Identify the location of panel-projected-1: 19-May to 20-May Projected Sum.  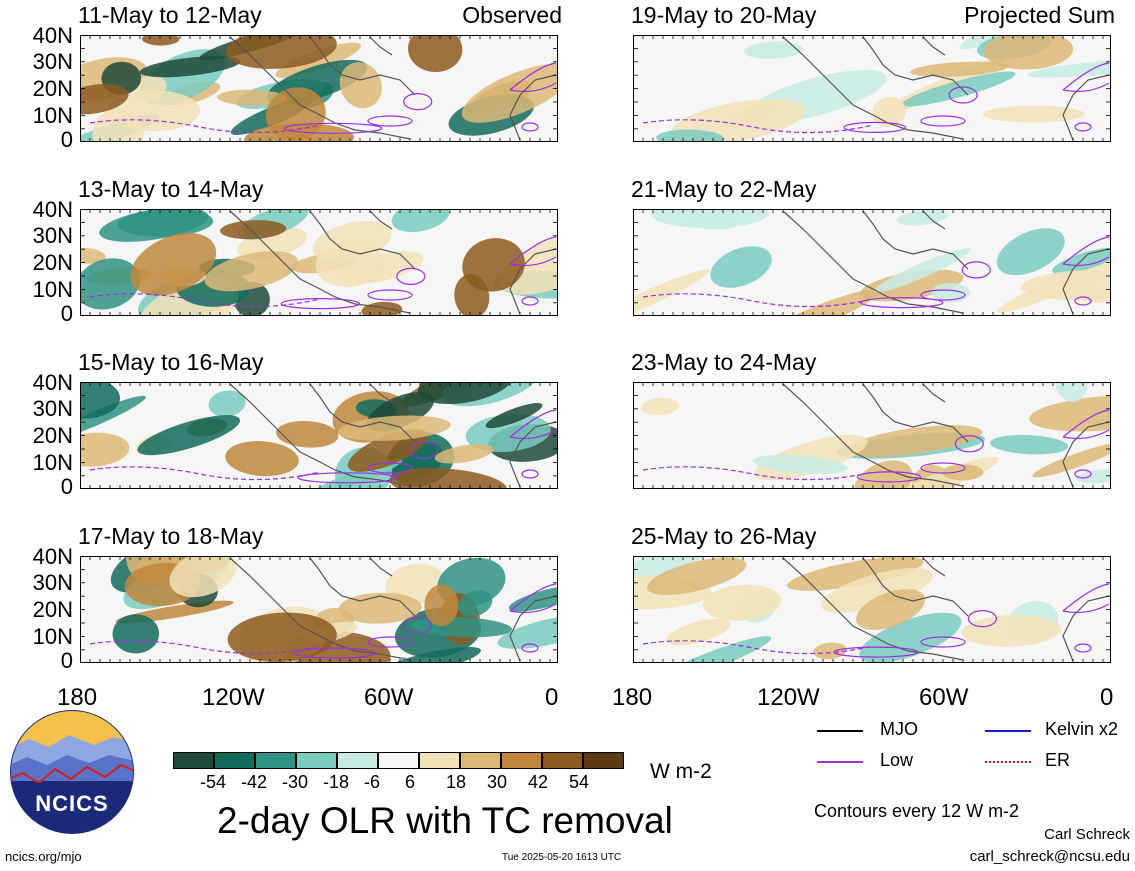
(873, 72).